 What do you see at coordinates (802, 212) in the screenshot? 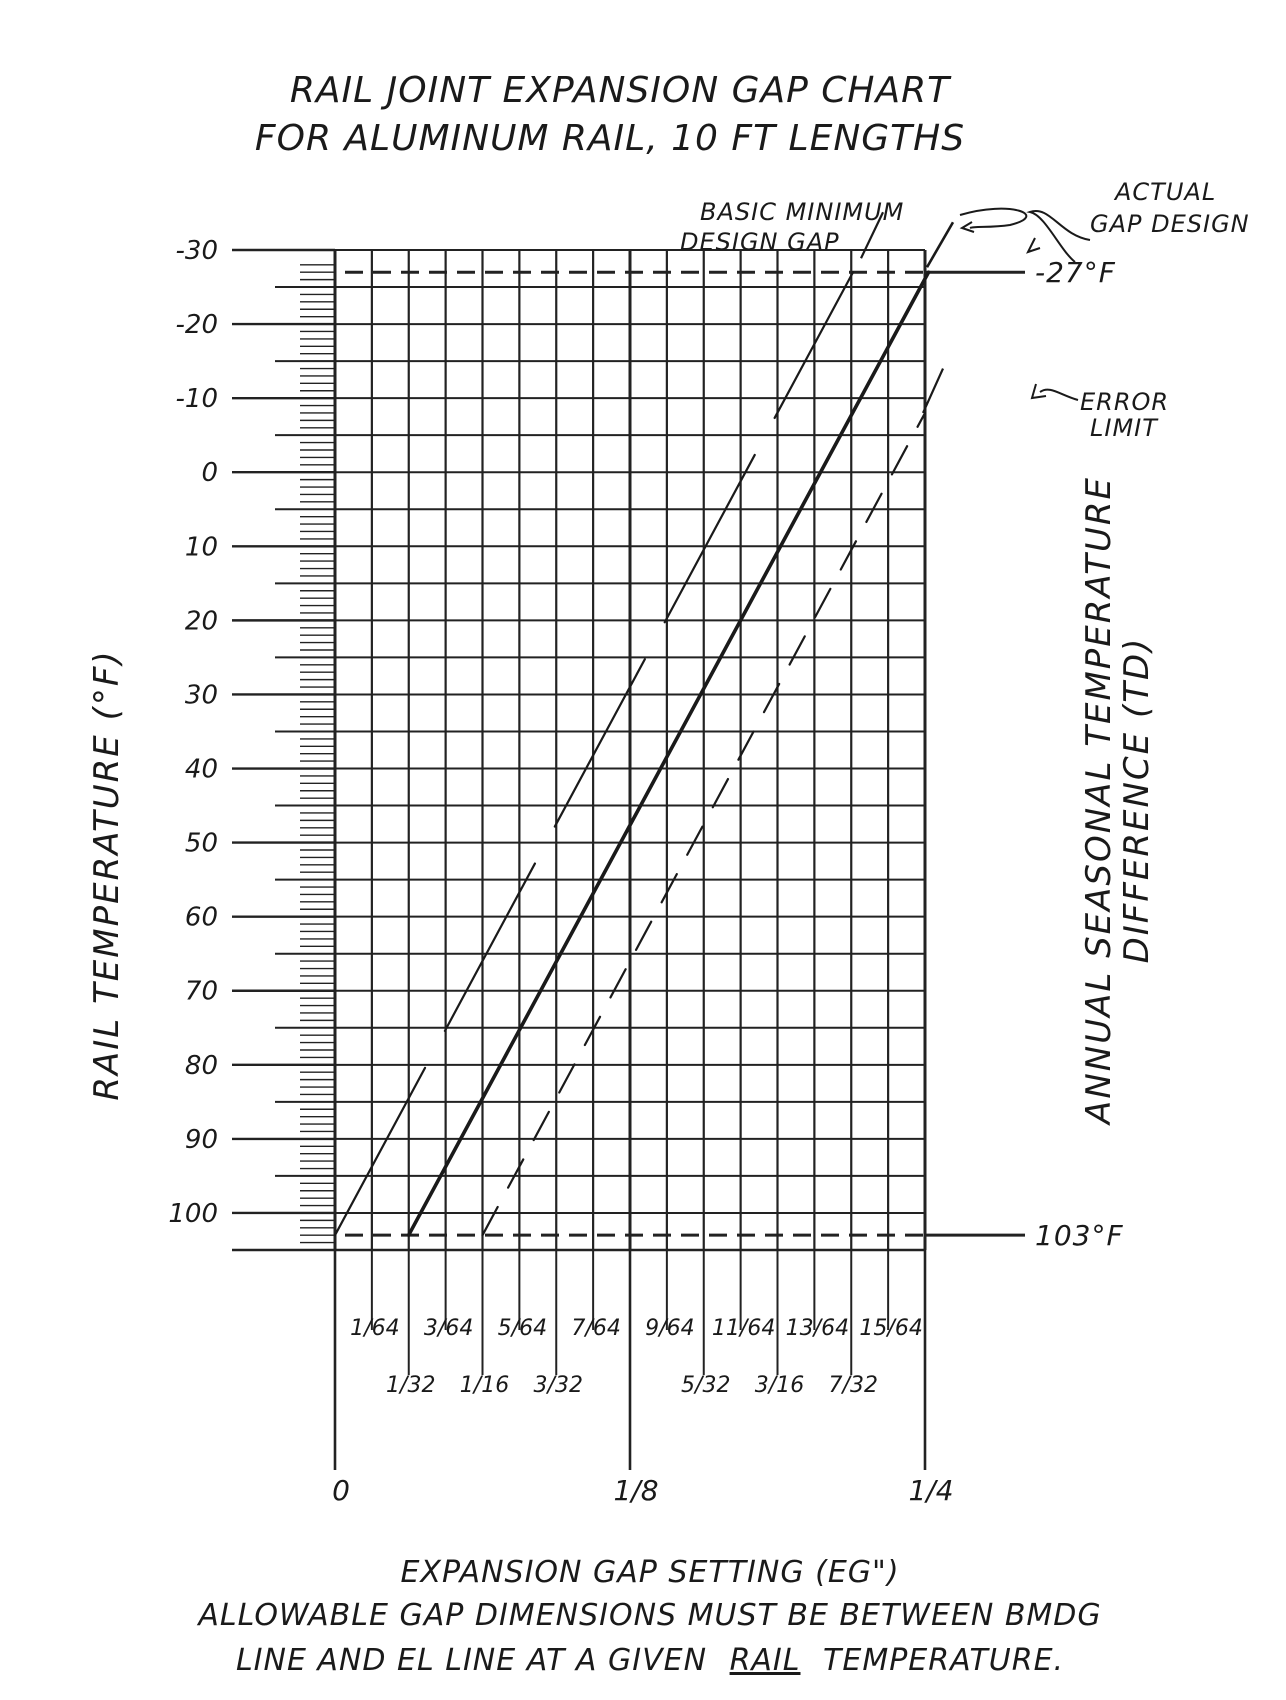
I see `annotation-bmdg-line1: BASIC MINIMUM` at bounding box center [802, 212].